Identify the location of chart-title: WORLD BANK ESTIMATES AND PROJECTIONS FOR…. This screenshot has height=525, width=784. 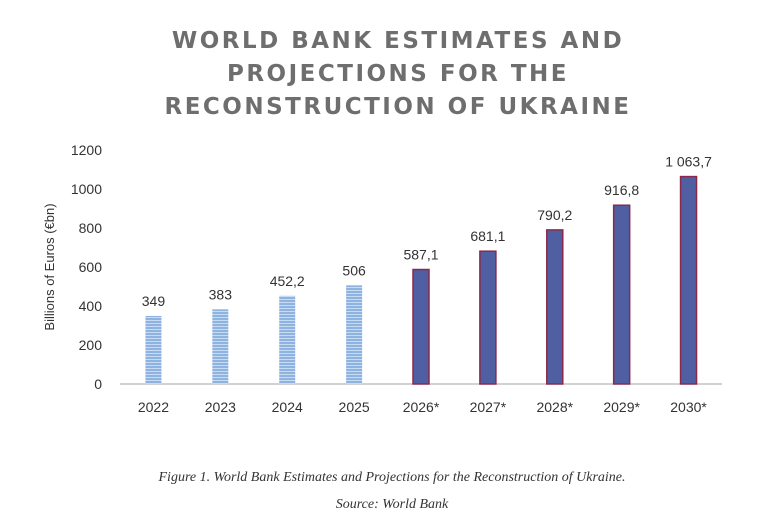
(398, 74).